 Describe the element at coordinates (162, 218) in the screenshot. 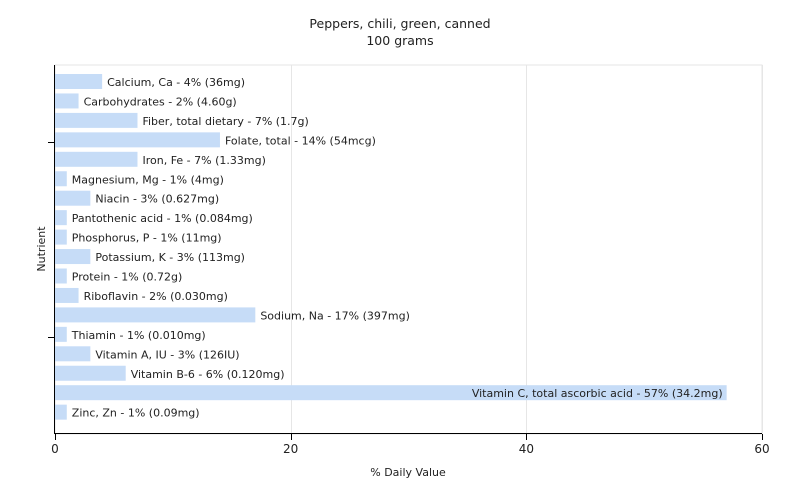

I see `bar-data-label: Pantothenic acid - 1% (0.084mg)` at that location.